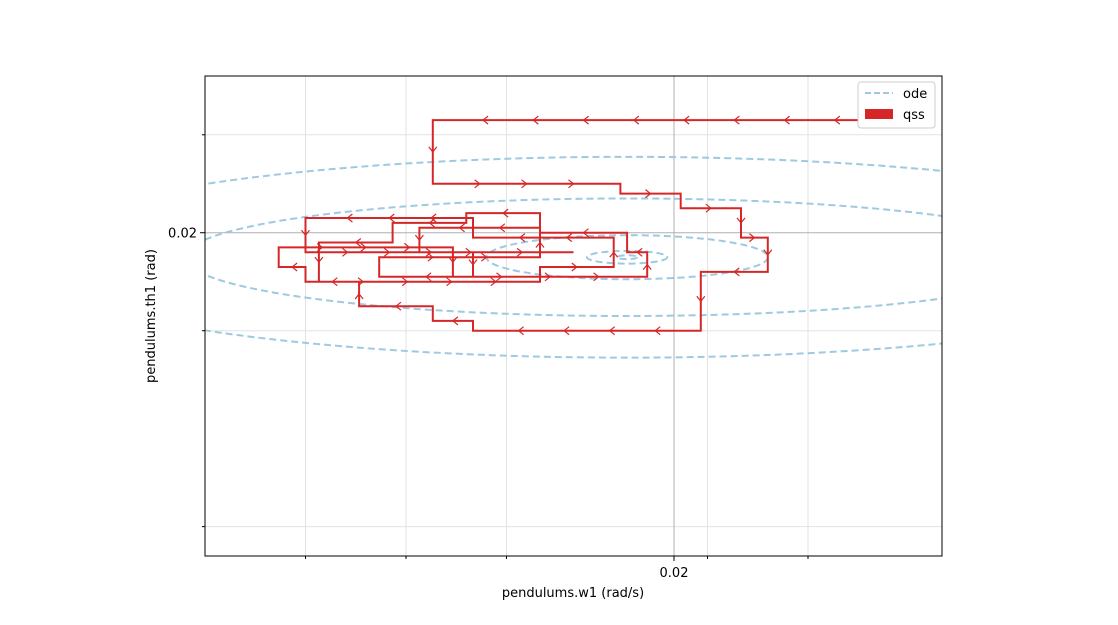 This screenshot has width=1118, height=625. I want to click on legend-ode-label: ode, so click(915, 94).